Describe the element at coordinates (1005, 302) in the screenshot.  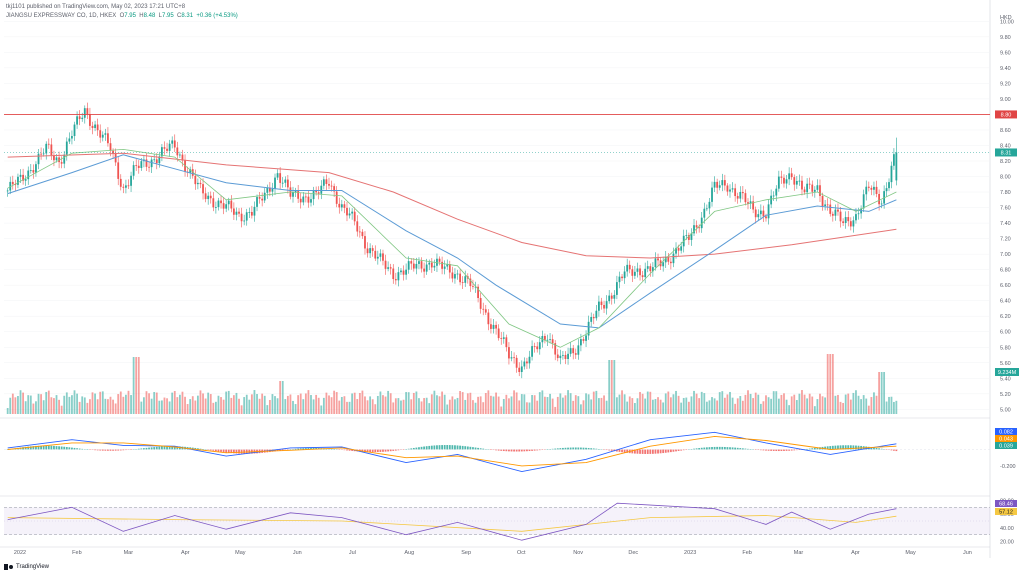
I see `price-tick-label: 6.40` at that location.